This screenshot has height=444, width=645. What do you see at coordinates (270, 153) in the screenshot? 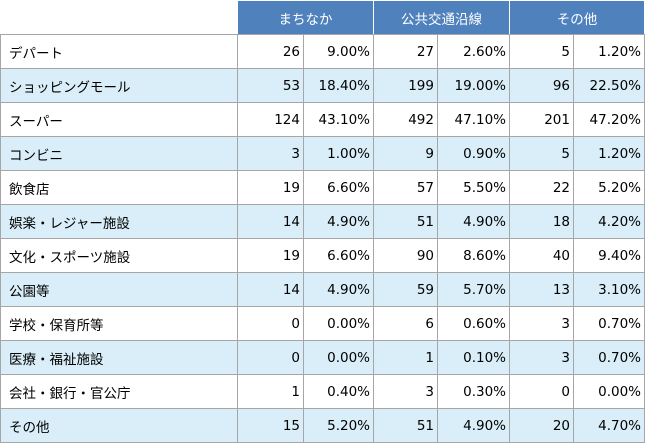
I see `machinaka-count-cell: 3` at bounding box center [270, 153].